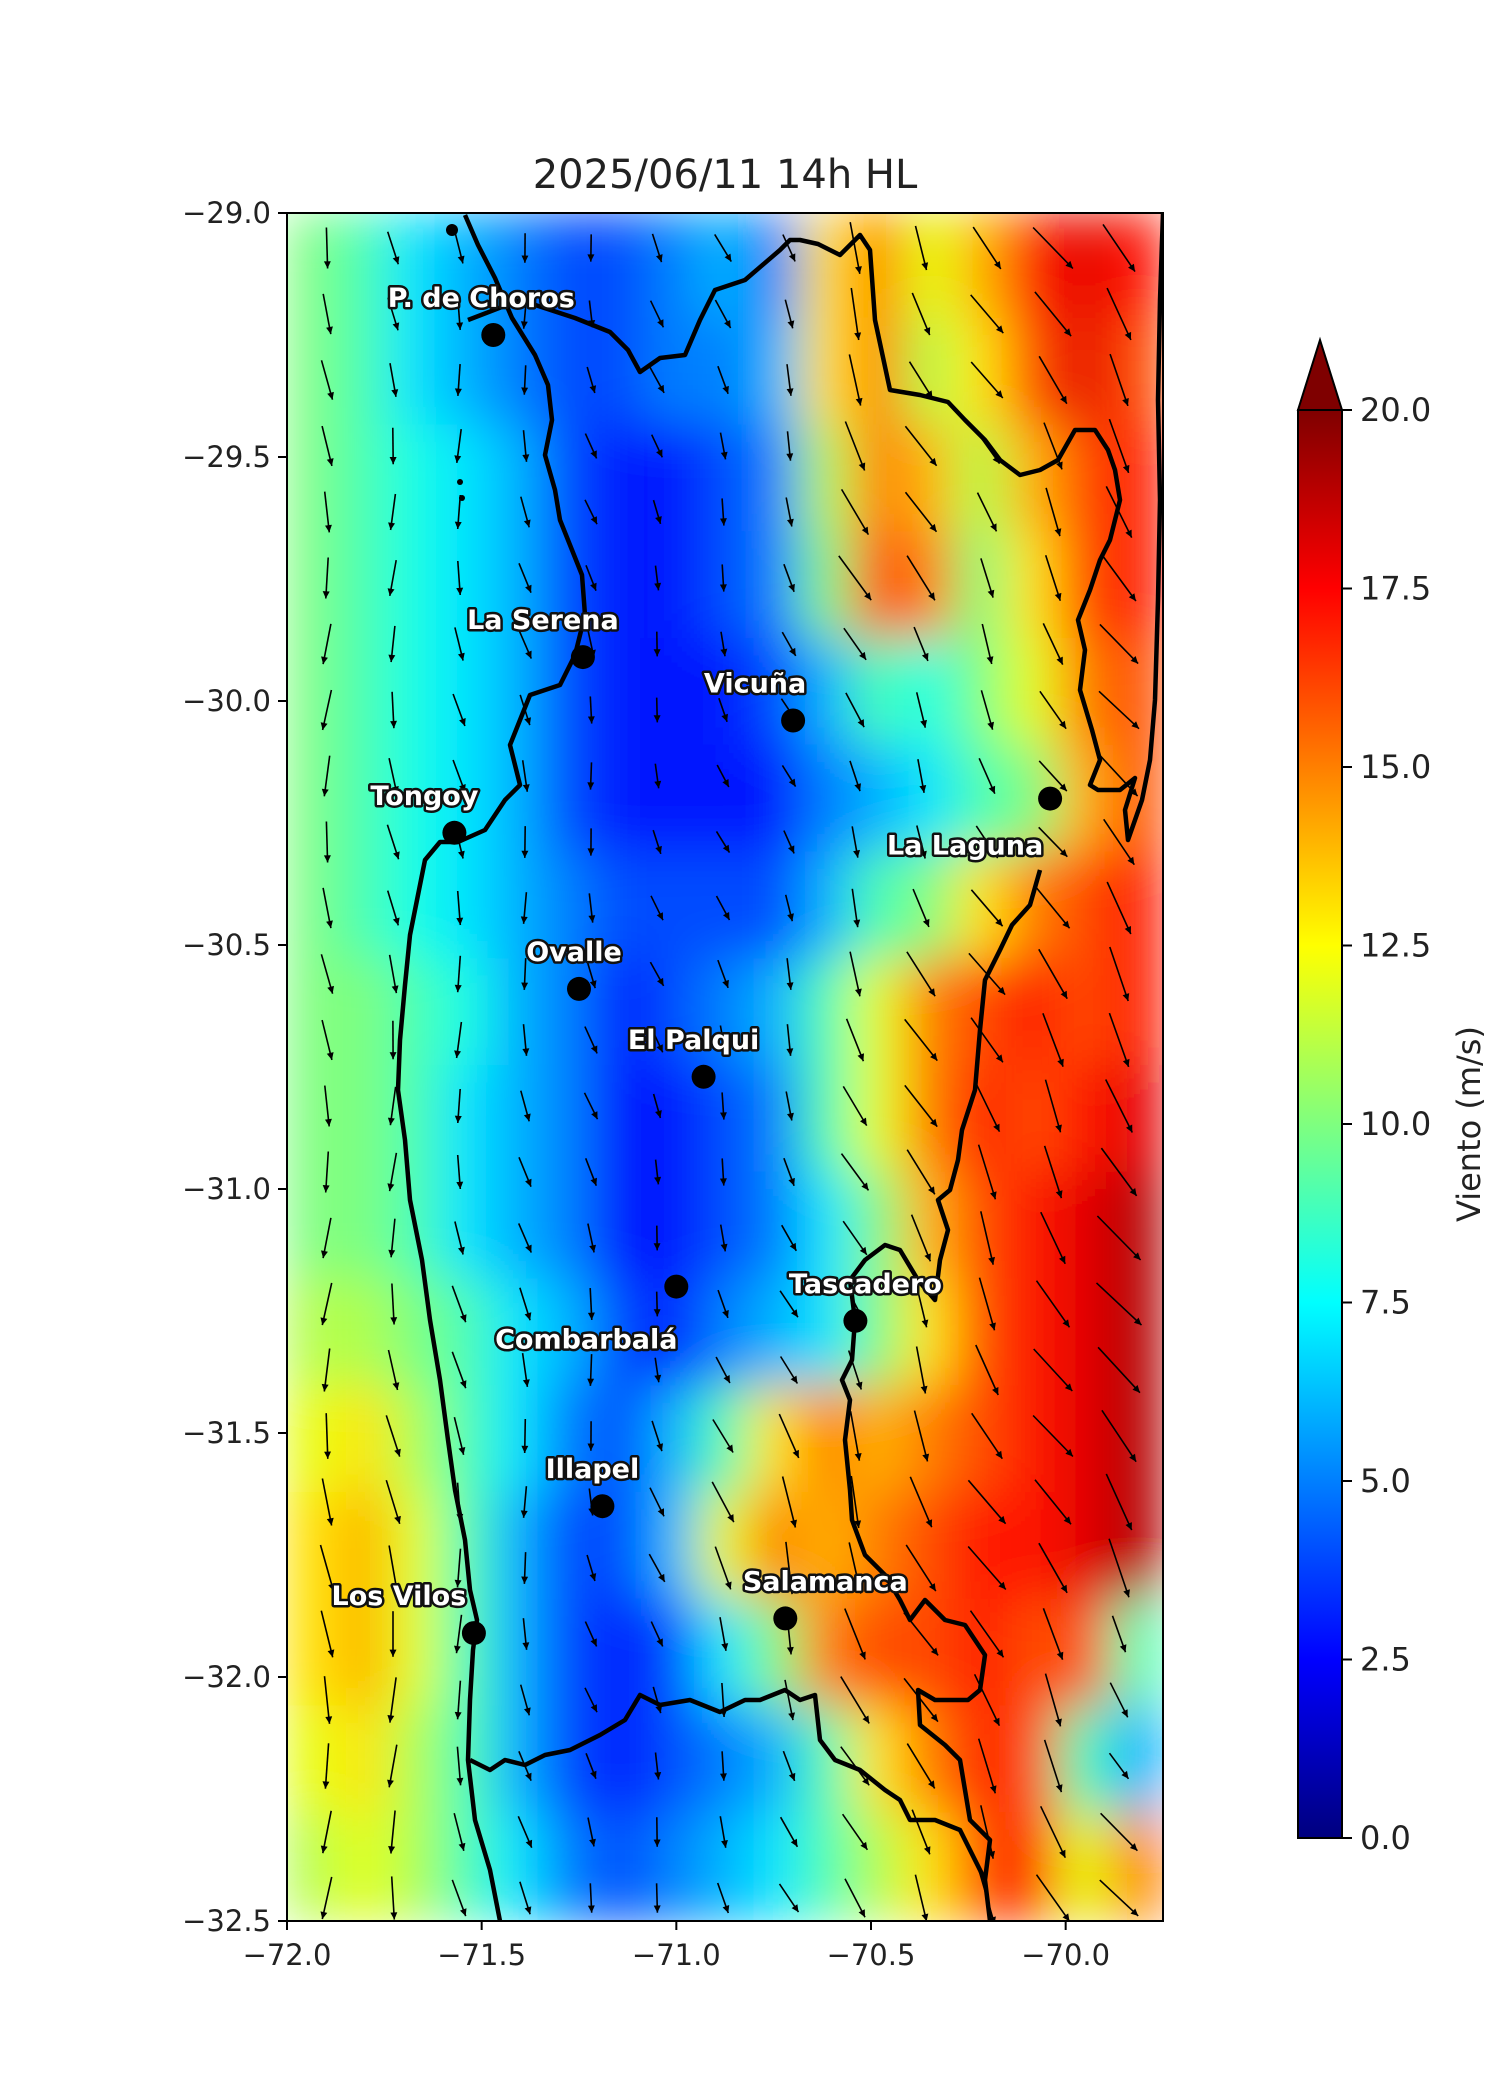  What do you see at coordinates (1395, 946) in the screenshot?
I see `colorbar-tick-label: 12.5` at bounding box center [1395, 946].